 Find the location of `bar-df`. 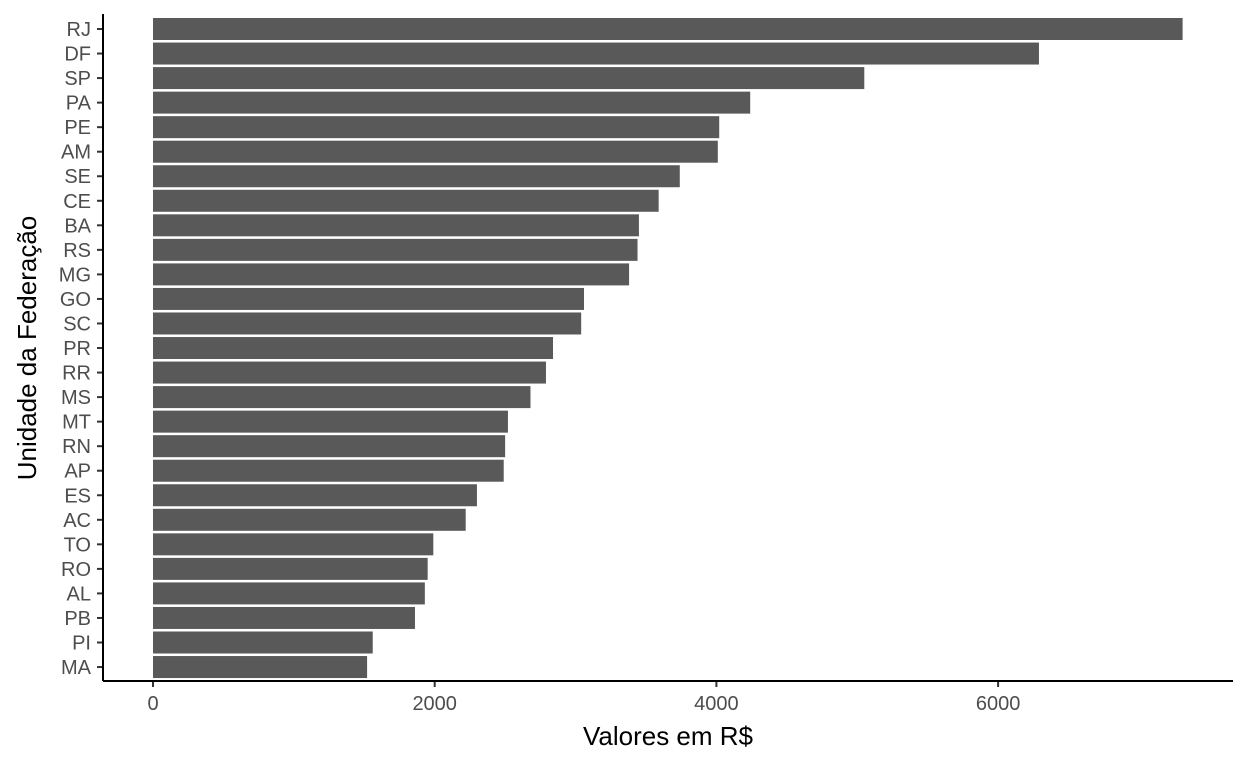

bar-df is located at coordinates (596, 53).